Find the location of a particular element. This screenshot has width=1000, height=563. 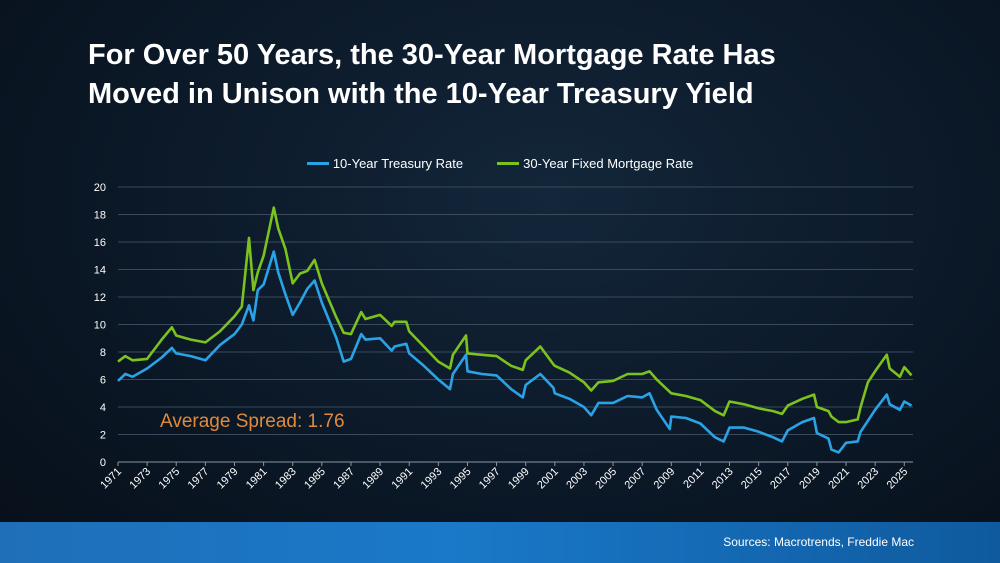

x-tick-label: 1997 is located at coordinates (490, 479).